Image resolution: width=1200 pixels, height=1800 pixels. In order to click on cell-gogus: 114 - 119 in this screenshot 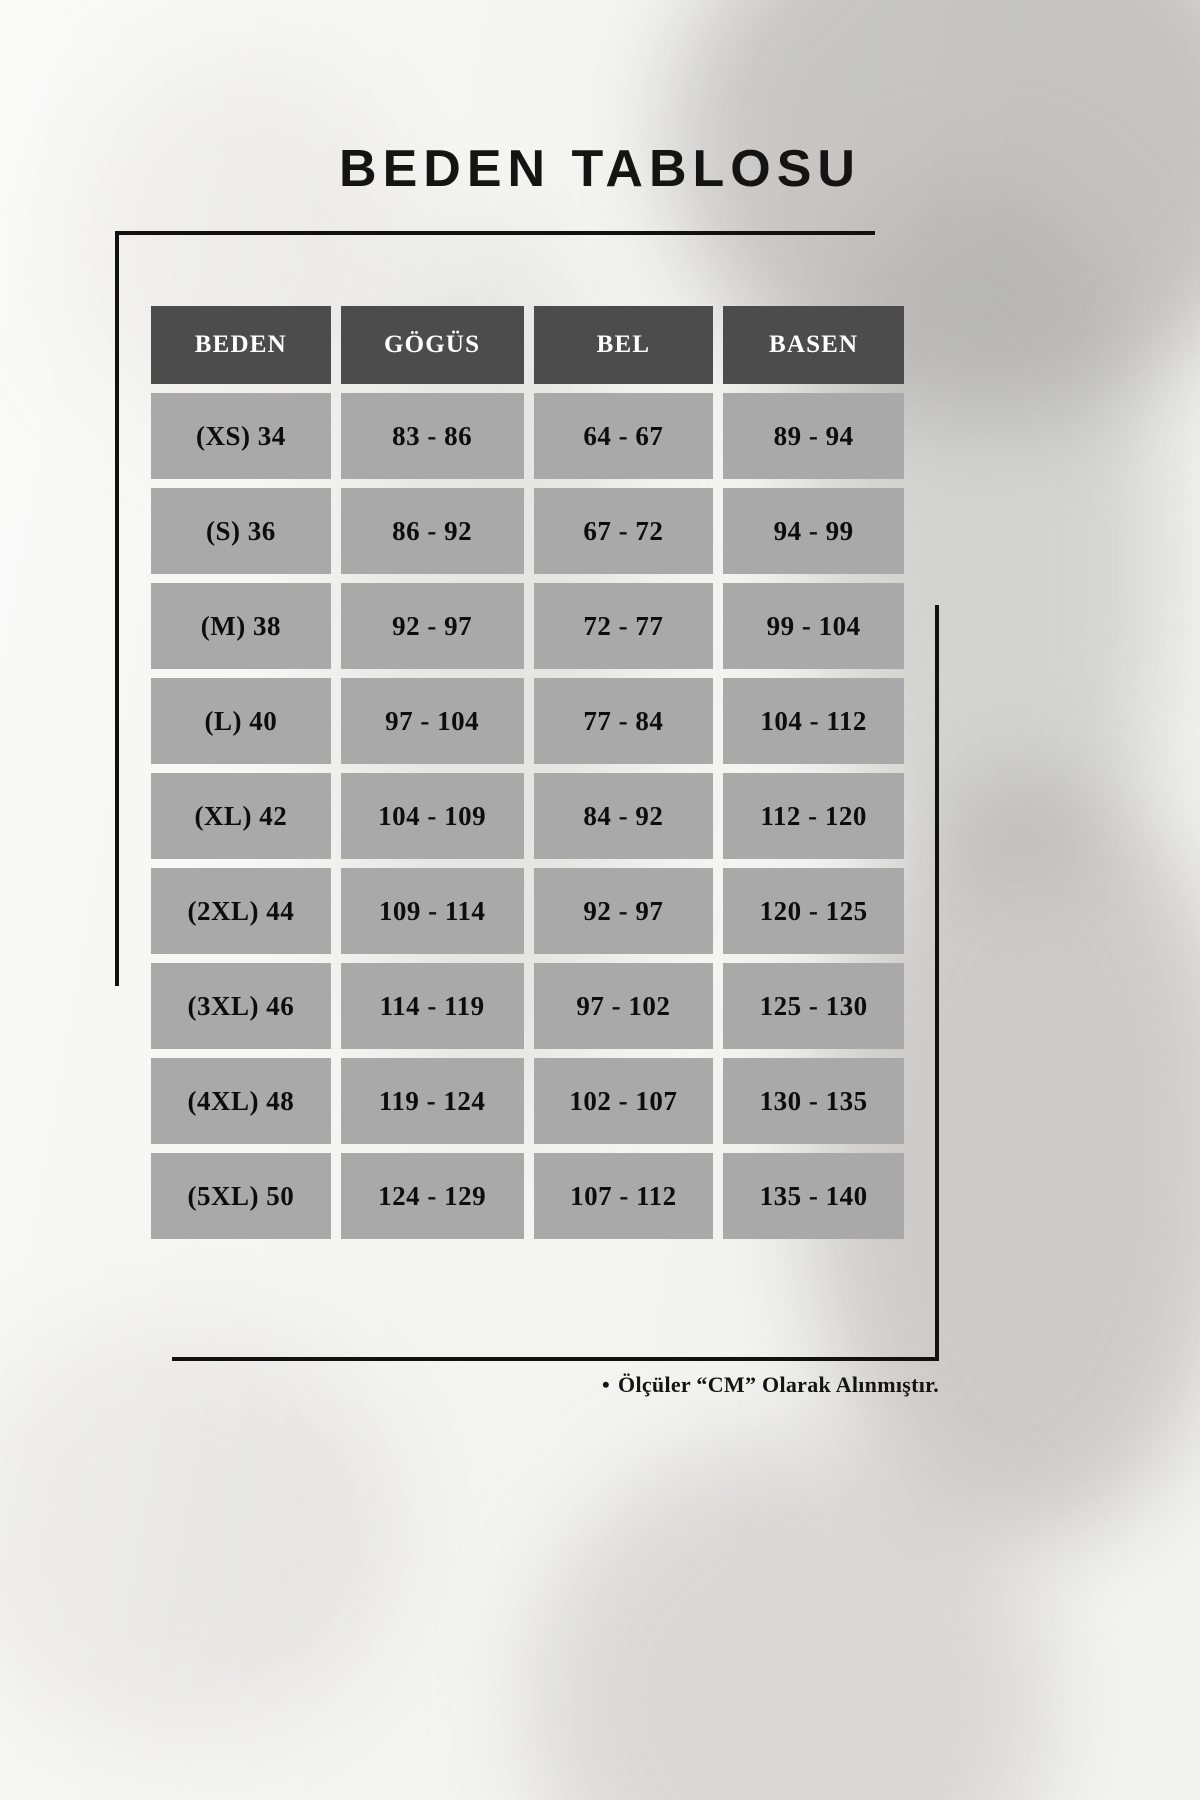, I will do `click(432, 1006)`.